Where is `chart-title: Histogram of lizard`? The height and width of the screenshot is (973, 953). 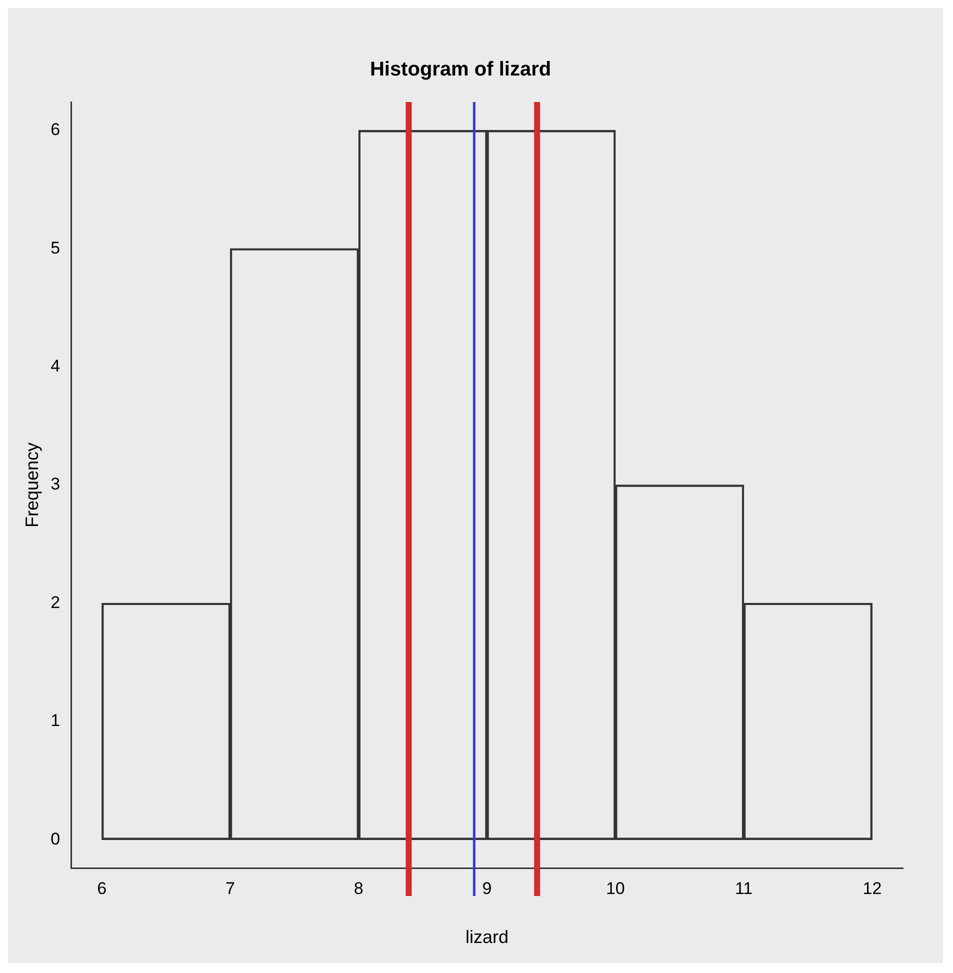
chart-title: Histogram of lizard is located at coordinates (461, 69).